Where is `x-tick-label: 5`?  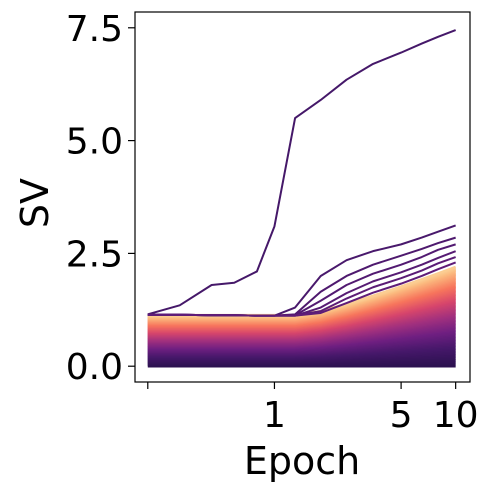
x-tick-label: 5 is located at coordinates (401, 415).